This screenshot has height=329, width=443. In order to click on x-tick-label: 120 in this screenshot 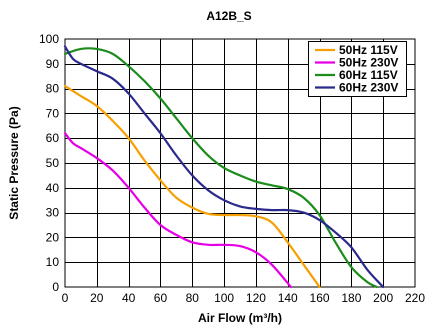, I will do `click(256, 298)`.